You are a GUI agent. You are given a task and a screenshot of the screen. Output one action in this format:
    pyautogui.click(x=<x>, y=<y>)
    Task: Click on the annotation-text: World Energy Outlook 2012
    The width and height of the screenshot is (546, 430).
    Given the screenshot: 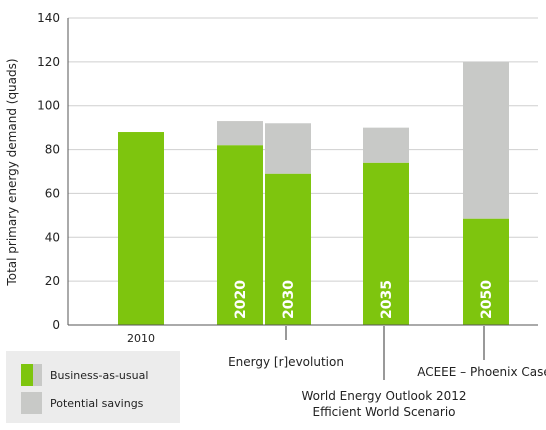 What is the action you would take?
    pyautogui.click(x=383, y=396)
    